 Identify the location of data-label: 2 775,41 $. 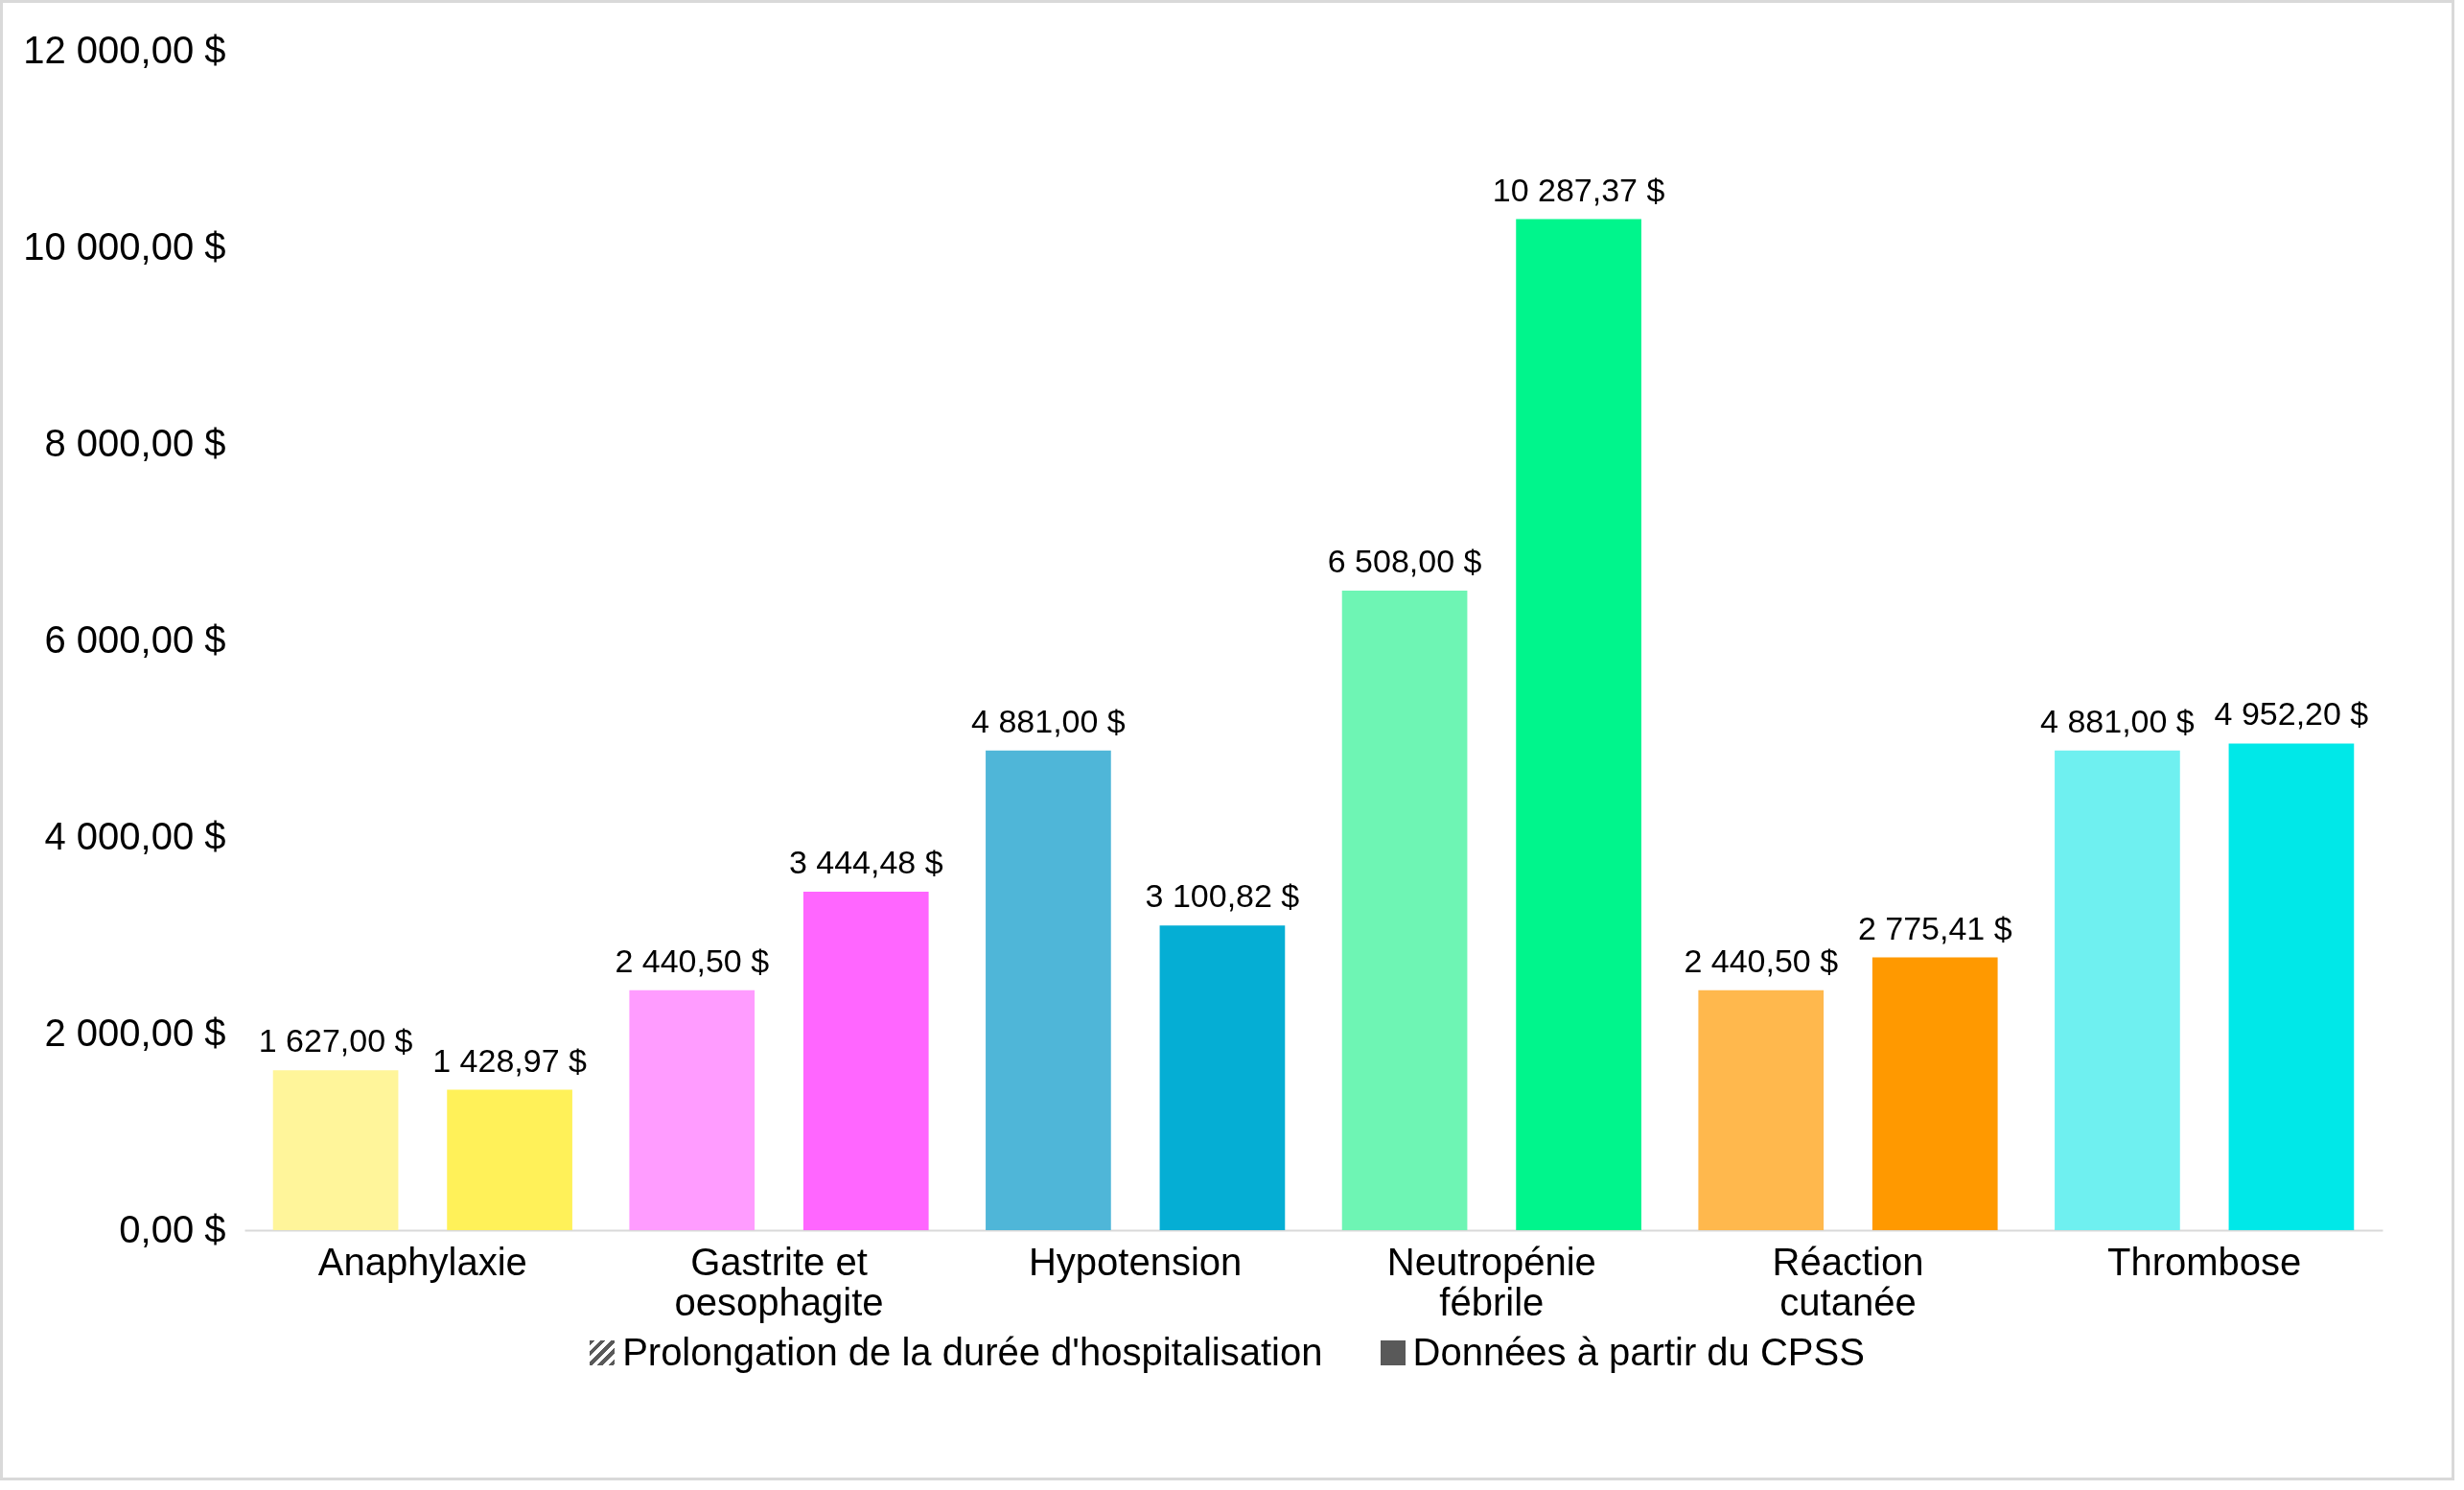
(1934, 927).